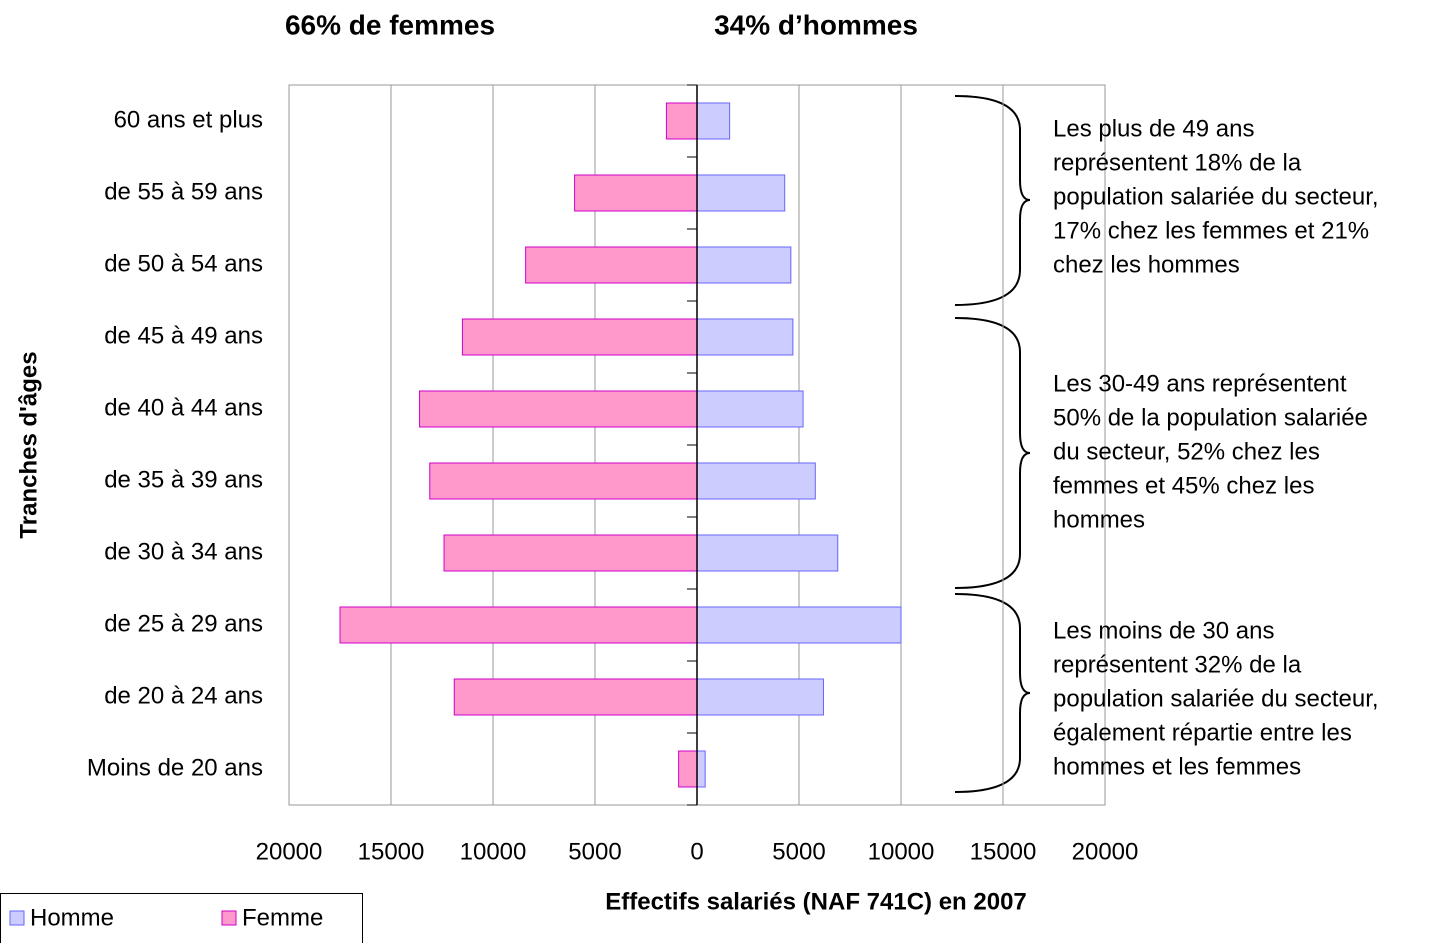  What do you see at coordinates (175, 767) in the screenshot?
I see `y-tick-label: Moins de 20 ans` at bounding box center [175, 767].